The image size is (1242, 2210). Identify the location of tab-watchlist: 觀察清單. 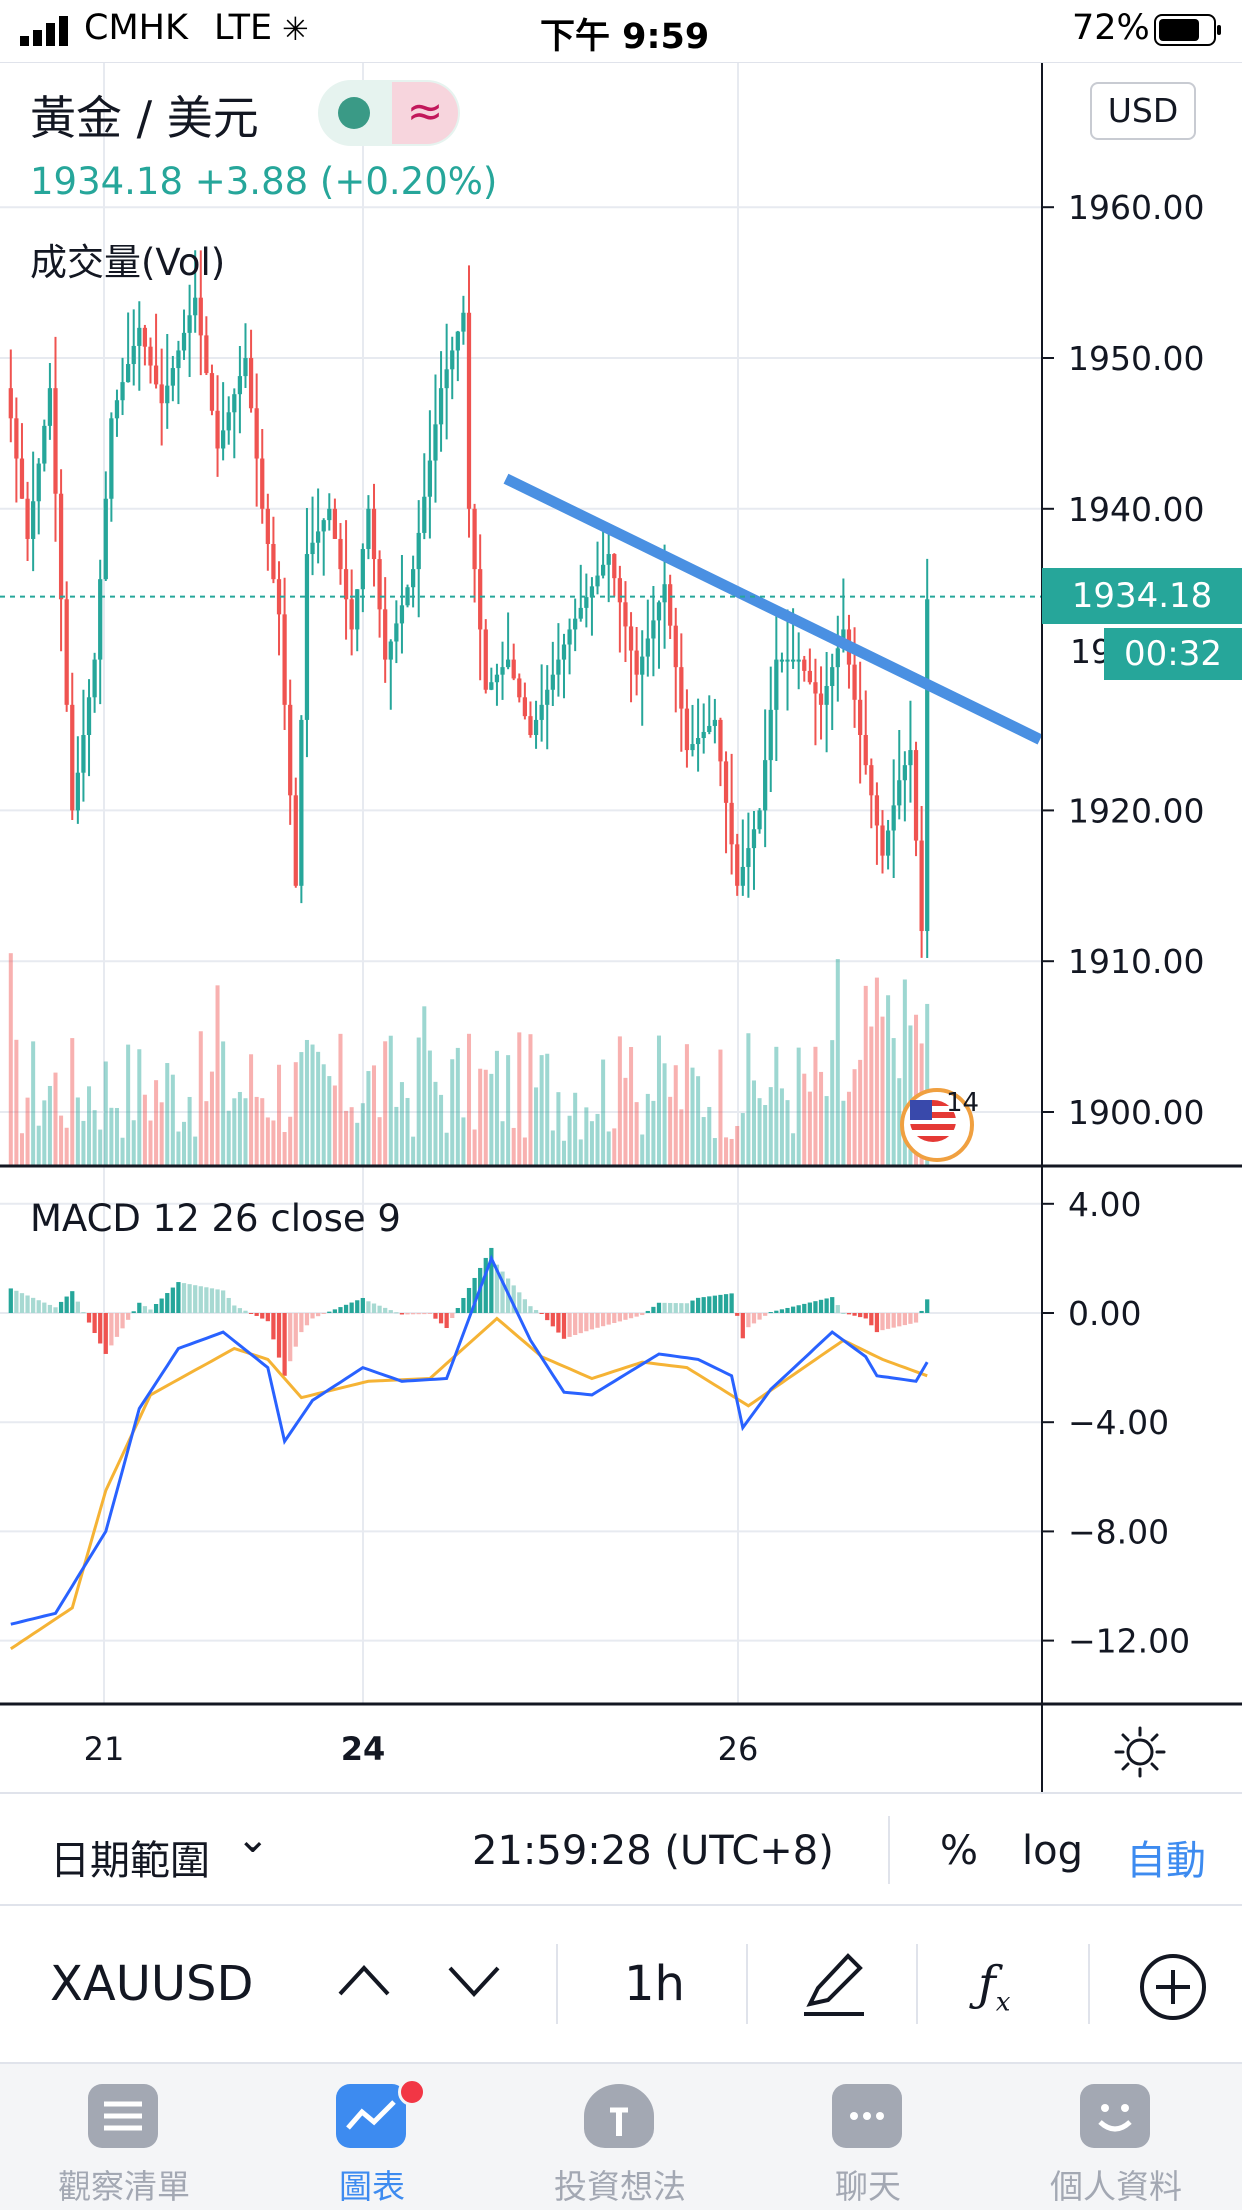
(124, 2137).